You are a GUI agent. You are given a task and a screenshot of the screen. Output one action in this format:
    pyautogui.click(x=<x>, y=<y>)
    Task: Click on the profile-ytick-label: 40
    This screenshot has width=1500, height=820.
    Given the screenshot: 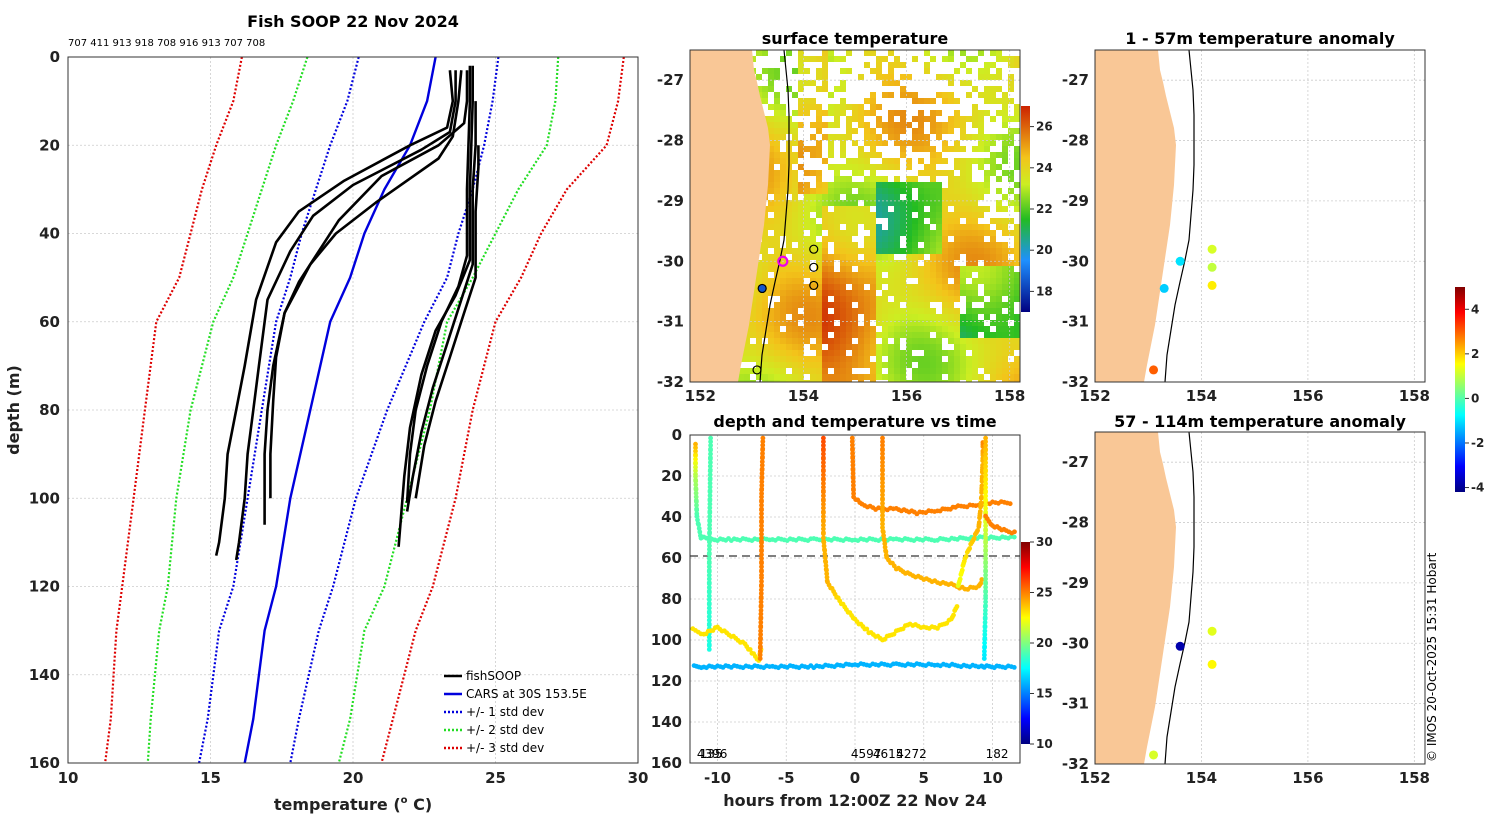 What is the action you would take?
    pyautogui.click(x=49, y=234)
    